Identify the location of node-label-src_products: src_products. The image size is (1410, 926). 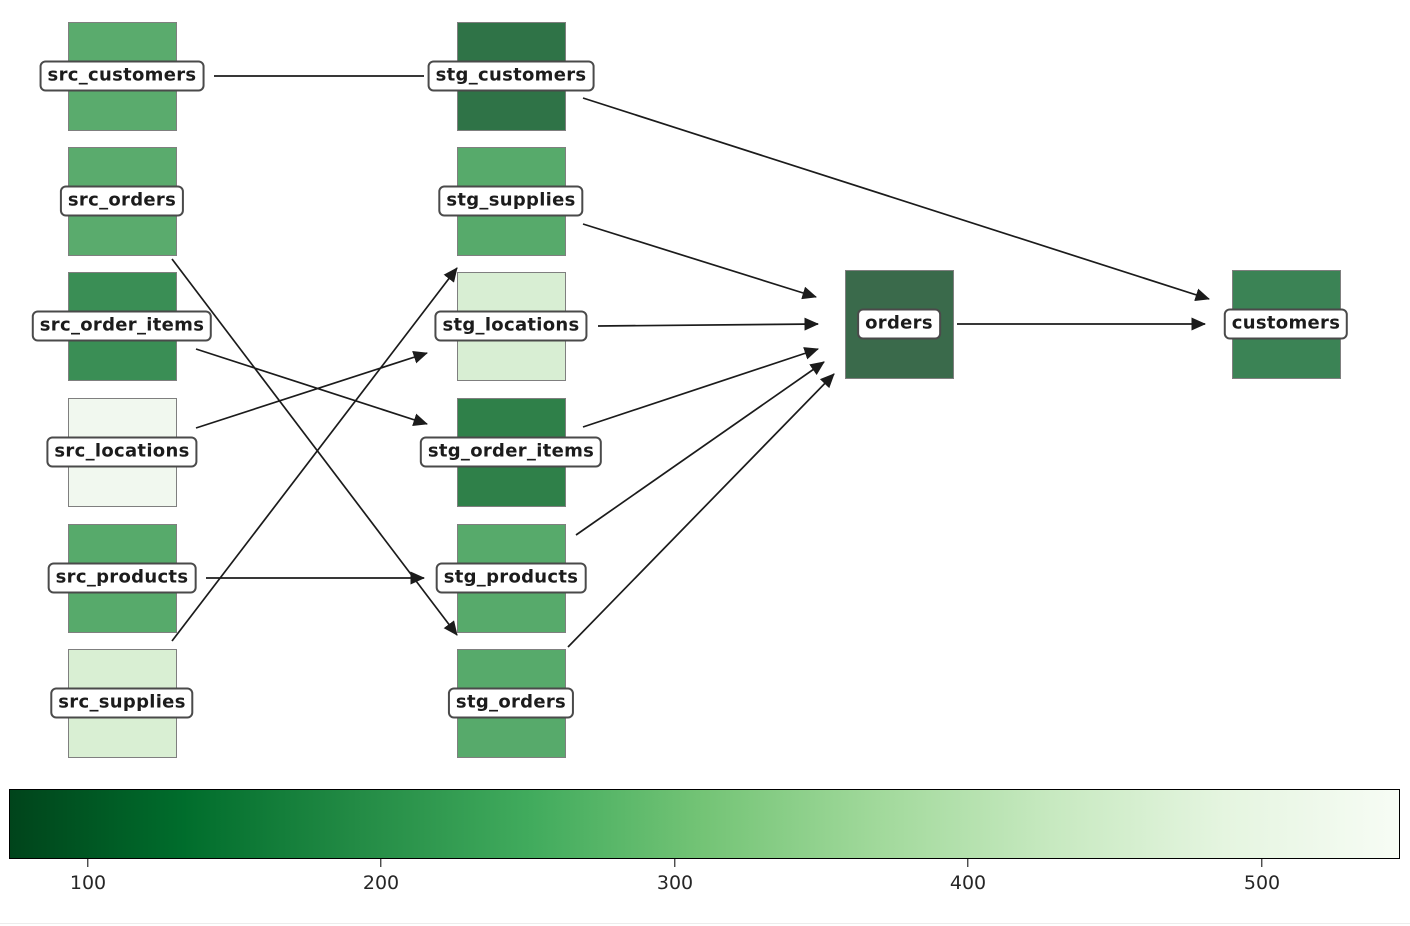
(122, 578).